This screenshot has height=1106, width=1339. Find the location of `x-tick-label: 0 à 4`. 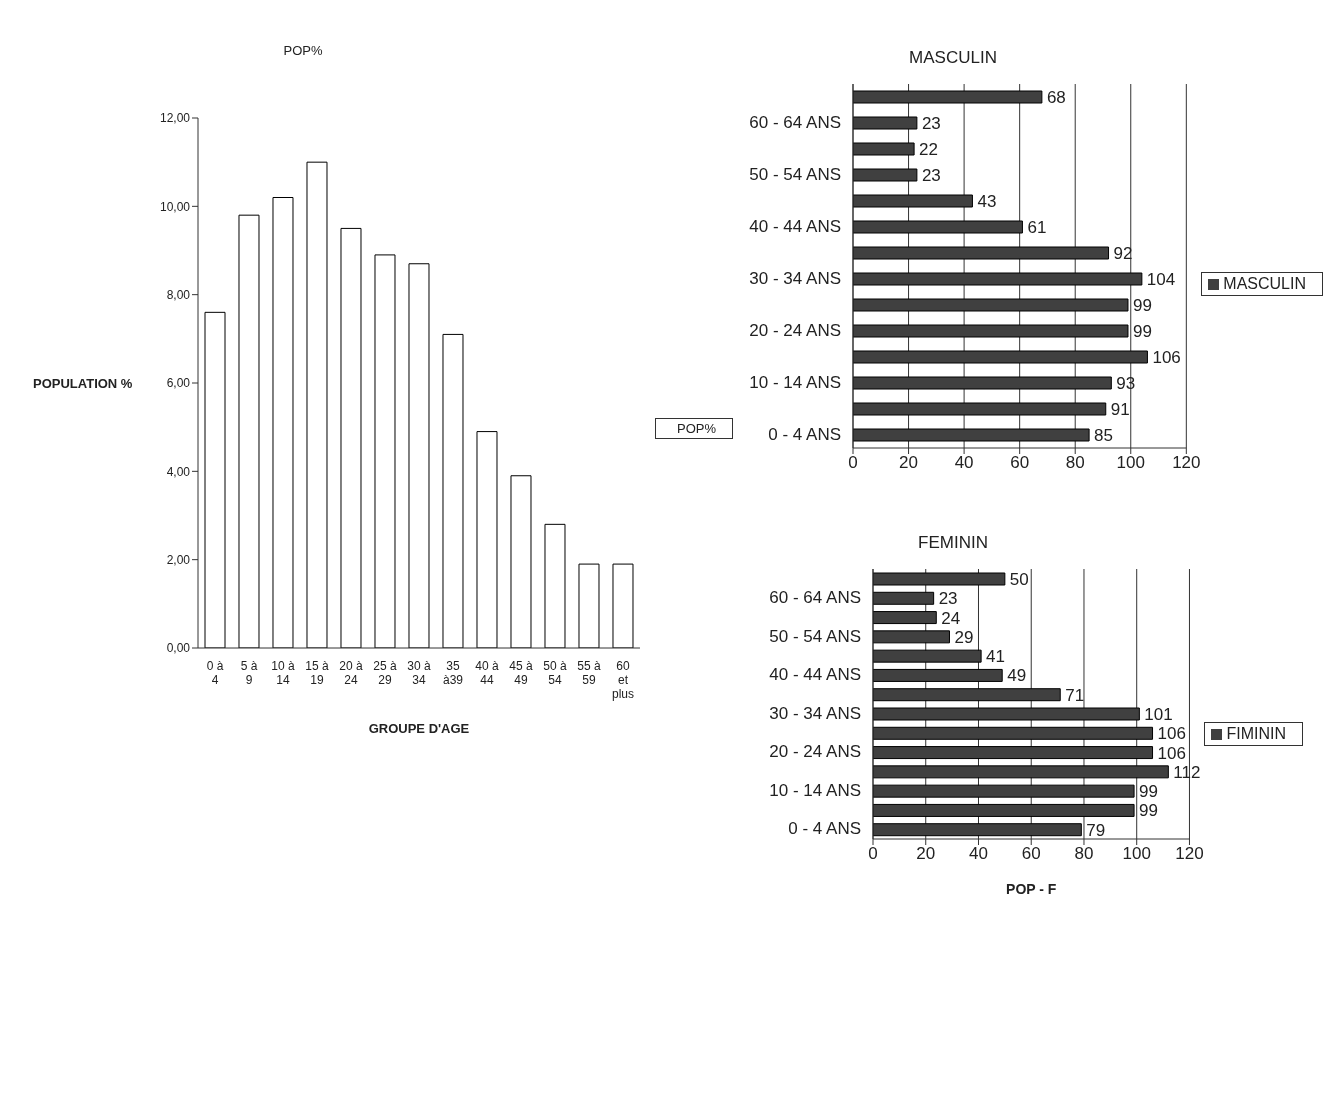

x-tick-label: 0 à 4 is located at coordinates (215, 673).